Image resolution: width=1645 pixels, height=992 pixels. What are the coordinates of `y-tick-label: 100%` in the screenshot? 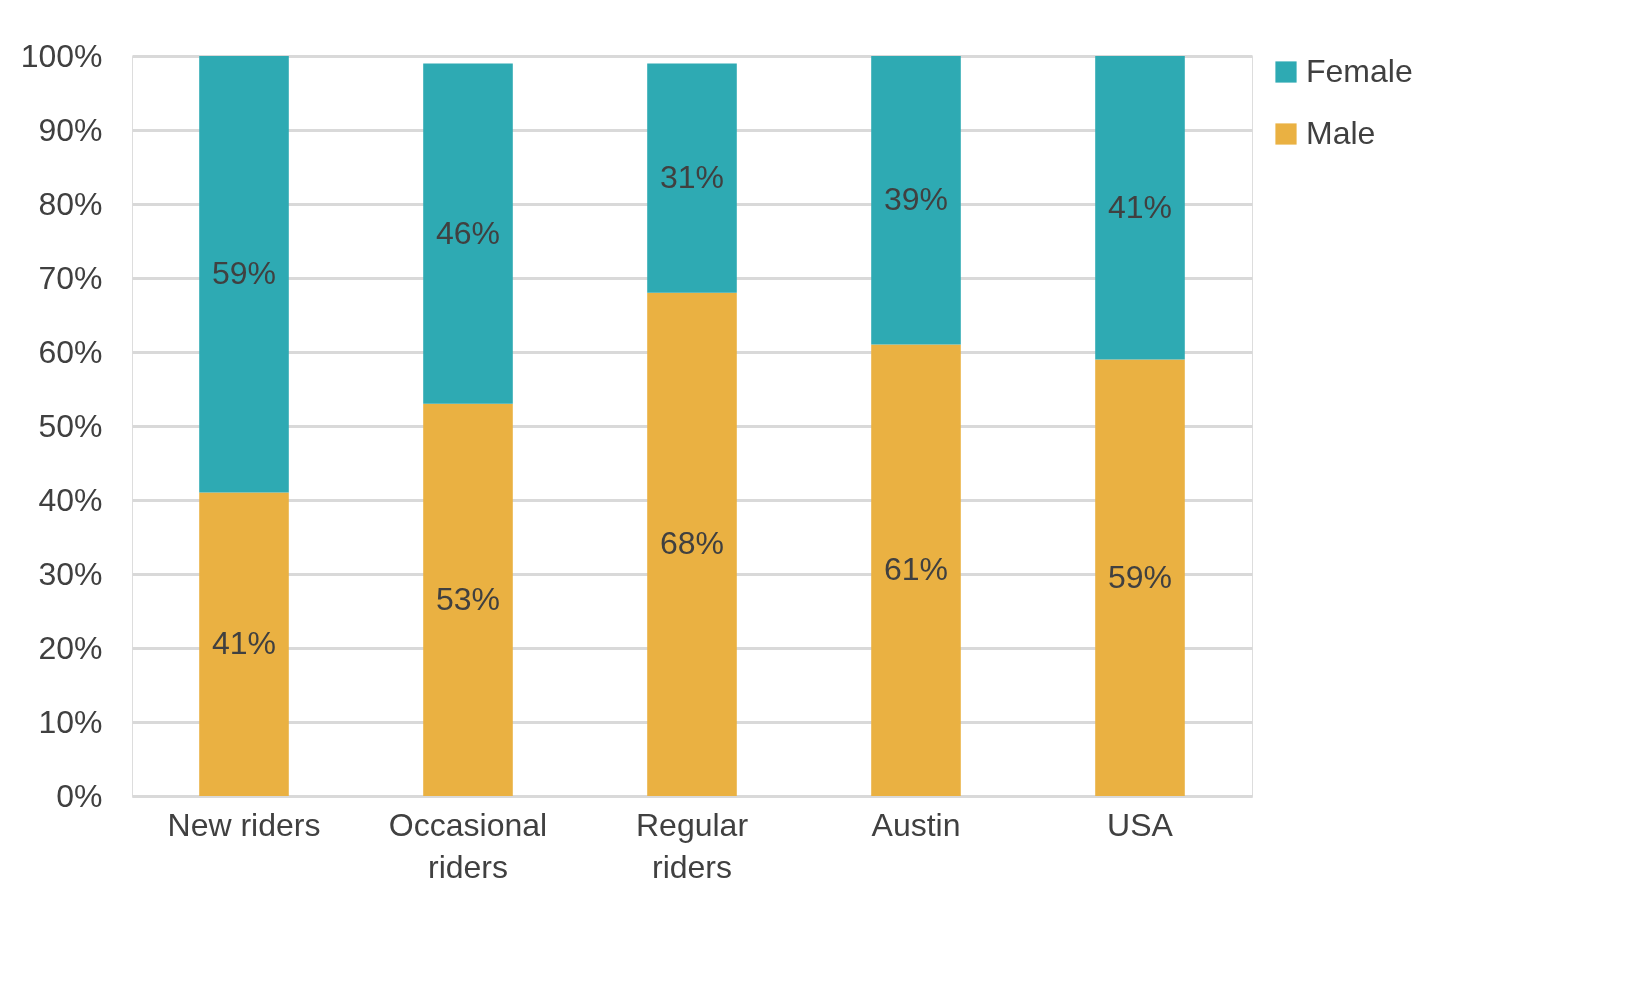 It's located at (61, 55).